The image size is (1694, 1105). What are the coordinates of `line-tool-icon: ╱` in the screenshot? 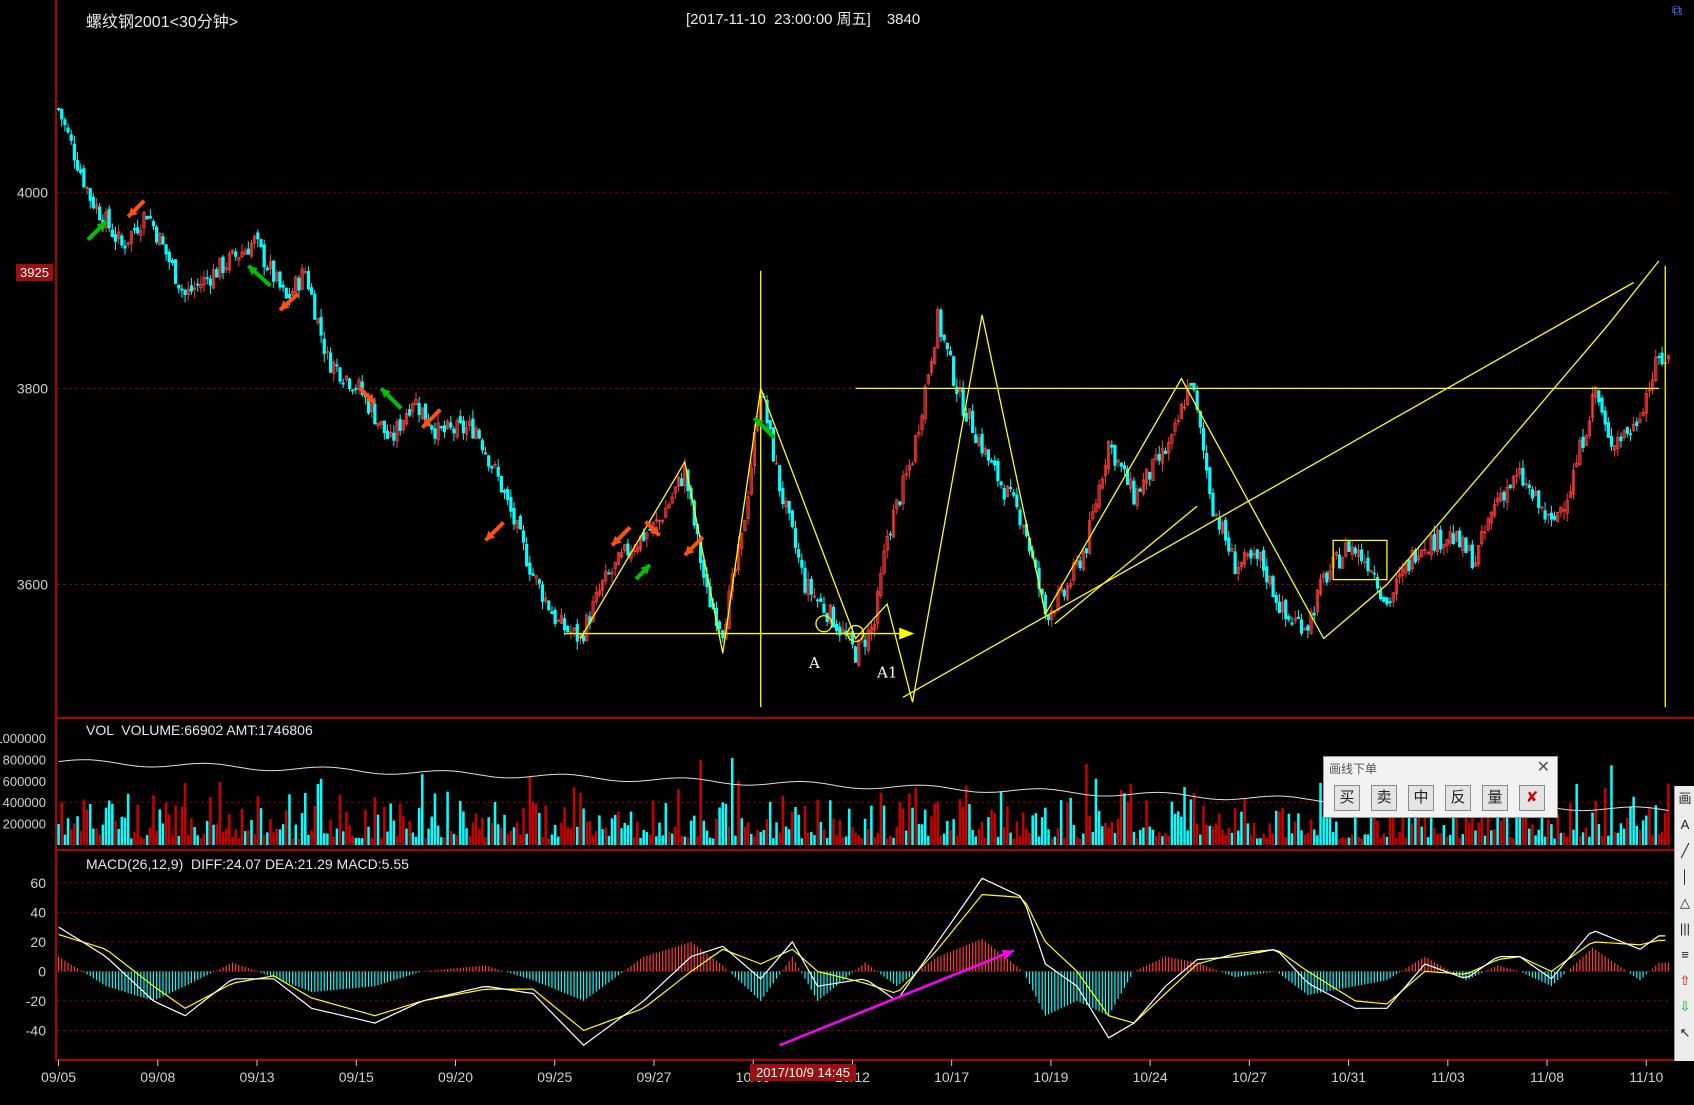 It's located at (1685, 850).